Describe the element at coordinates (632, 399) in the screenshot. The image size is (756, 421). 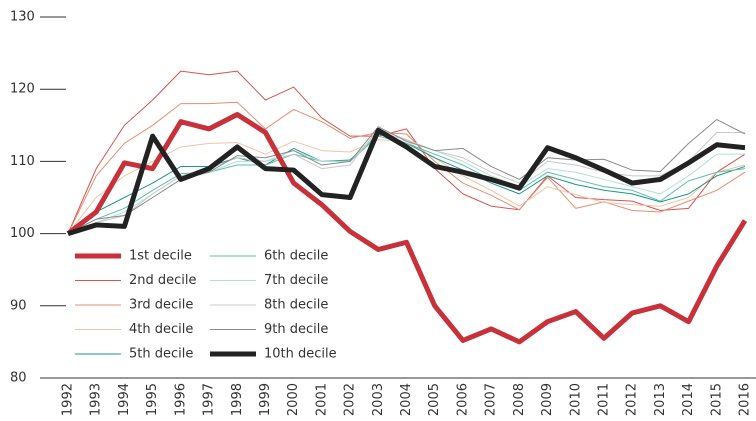
I see `x-tick-label: 2012` at that location.